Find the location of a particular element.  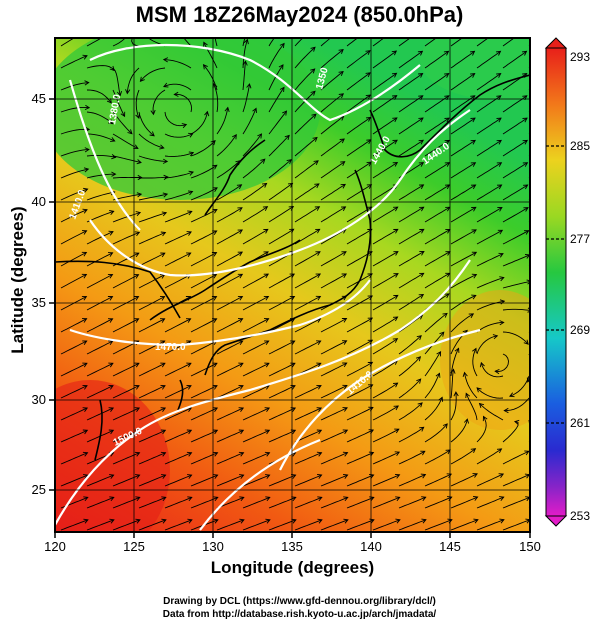

y-tick-label: 45 is located at coordinates (39, 98).